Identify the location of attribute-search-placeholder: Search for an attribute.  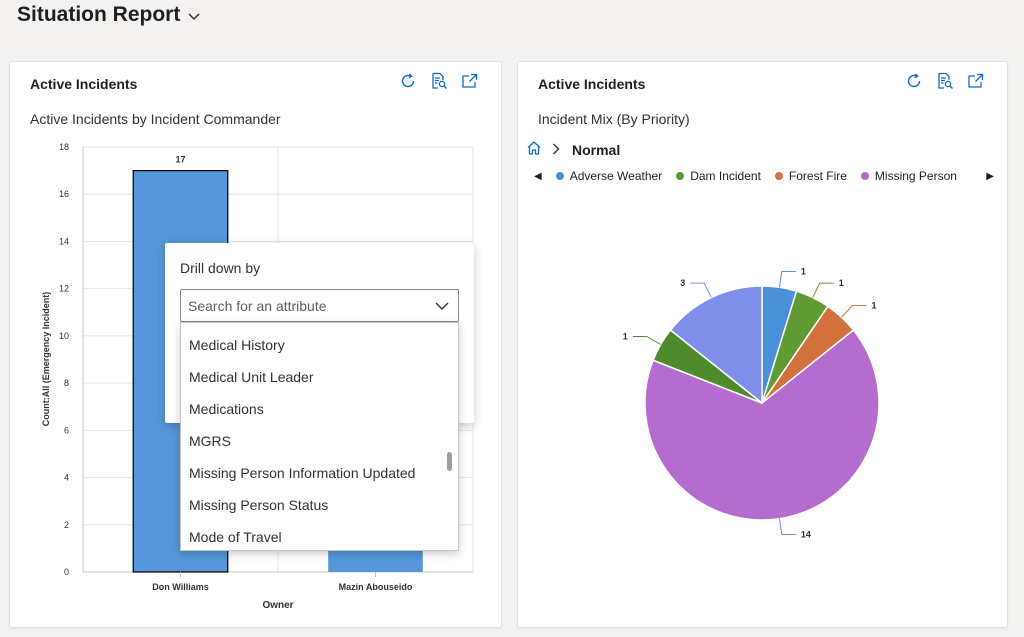
(257, 305).